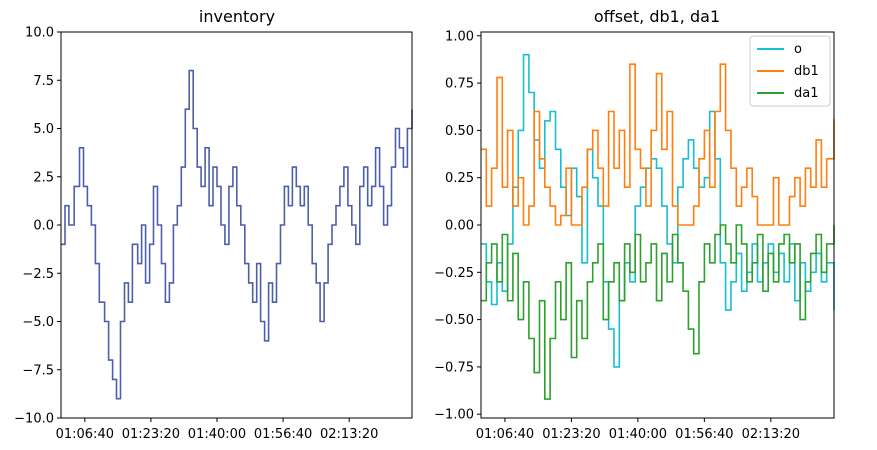  What do you see at coordinates (237, 16) in the screenshot?
I see `inventory-title: inventory` at bounding box center [237, 16].